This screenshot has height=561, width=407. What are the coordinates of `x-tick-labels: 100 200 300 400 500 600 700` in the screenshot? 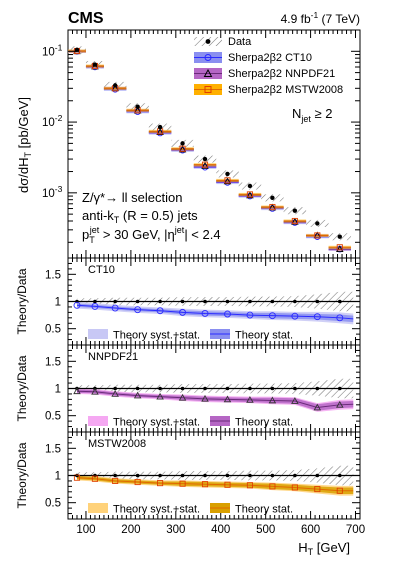 It's located at (220, 530).